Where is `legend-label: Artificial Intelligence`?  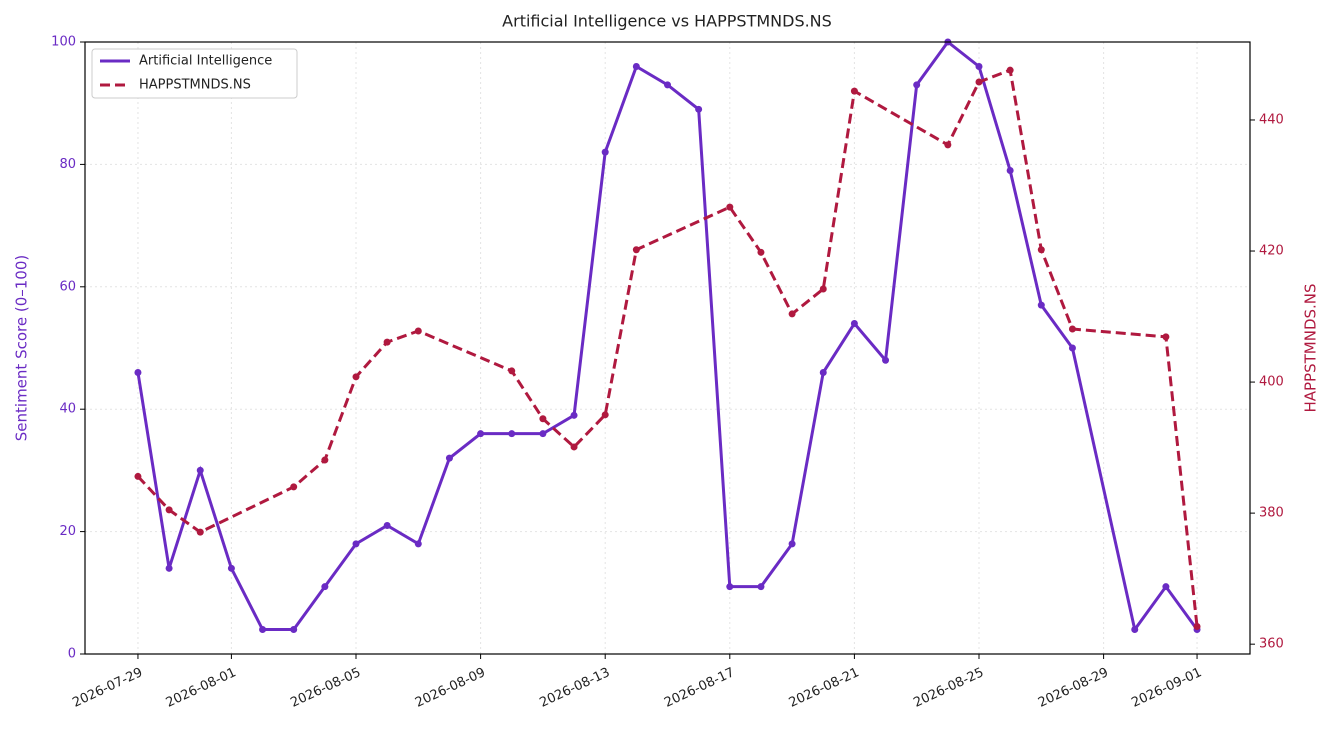
legend-label: Artificial Intelligence is located at coordinates (205, 61).